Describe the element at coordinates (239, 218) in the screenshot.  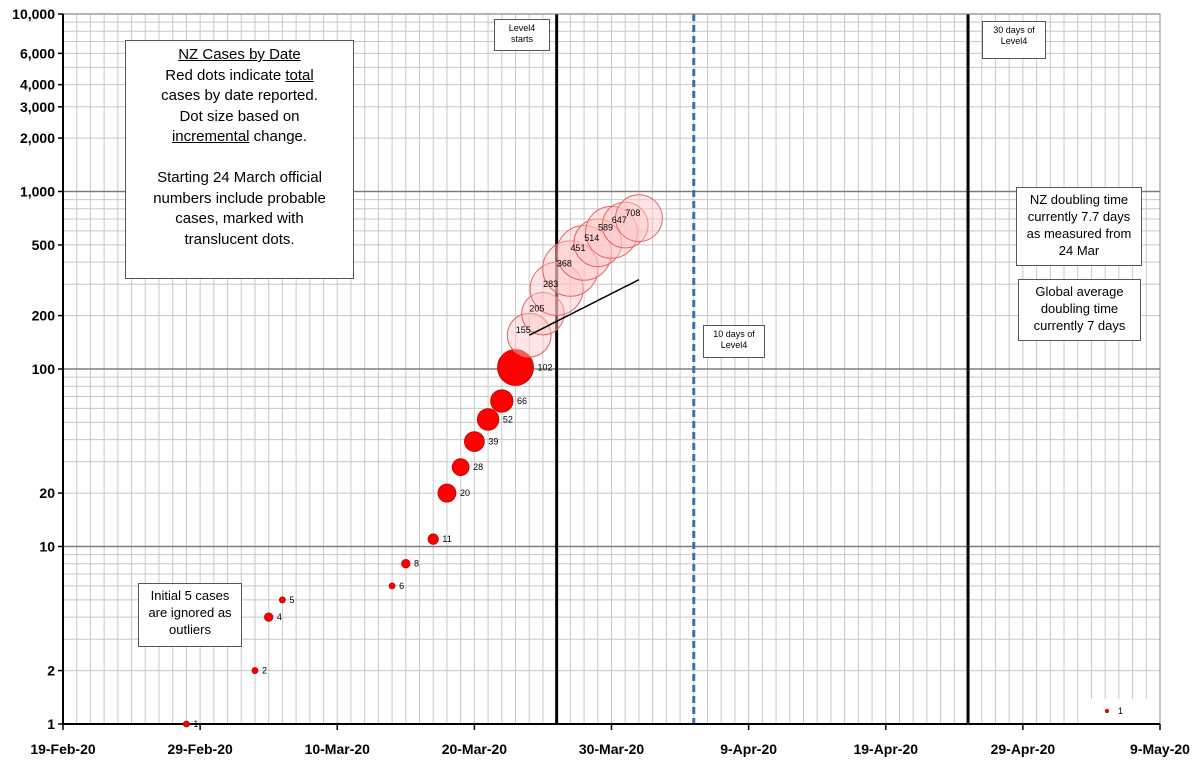
I see `annotation-line: cases, marked with` at that location.